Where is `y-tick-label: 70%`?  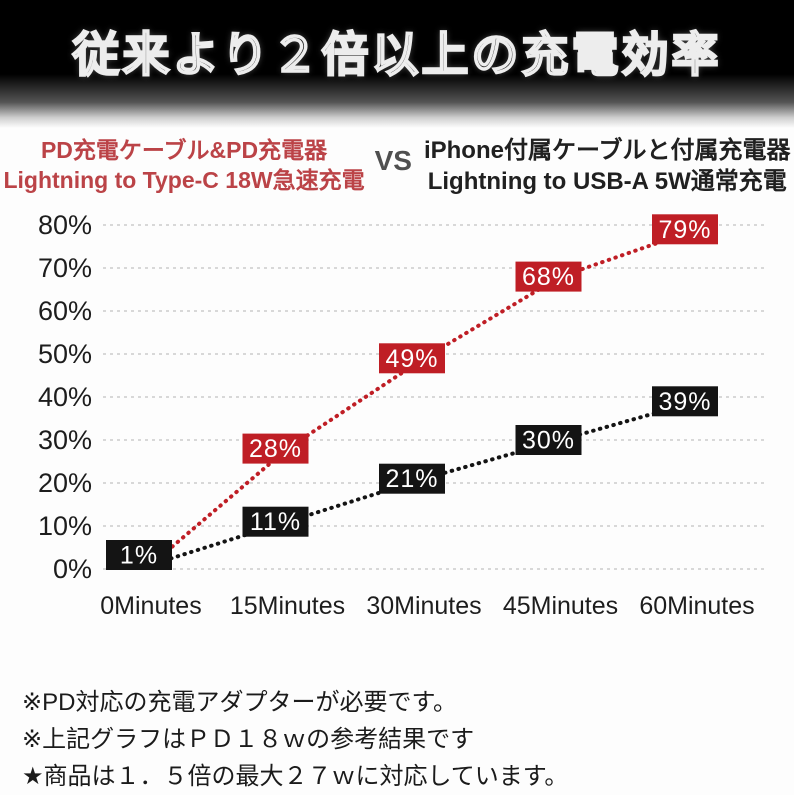 y-tick-label: 70% is located at coordinates (65, 268).